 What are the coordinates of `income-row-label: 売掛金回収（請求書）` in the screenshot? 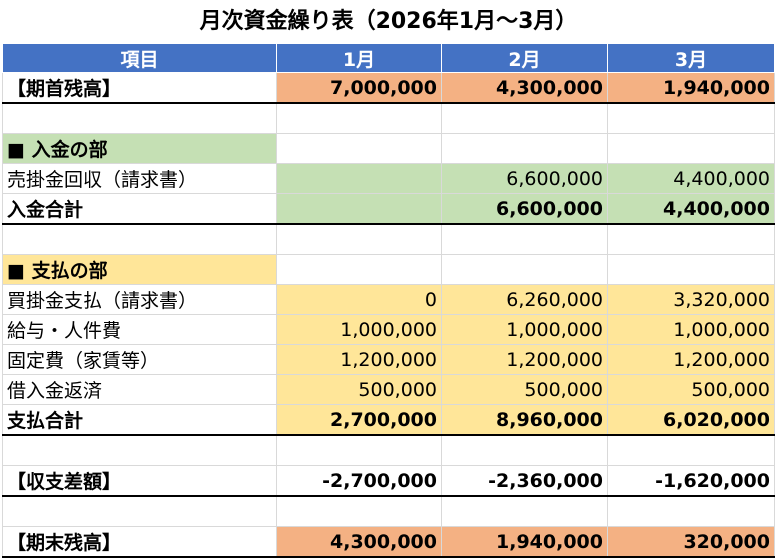 It's located at (139, 178).